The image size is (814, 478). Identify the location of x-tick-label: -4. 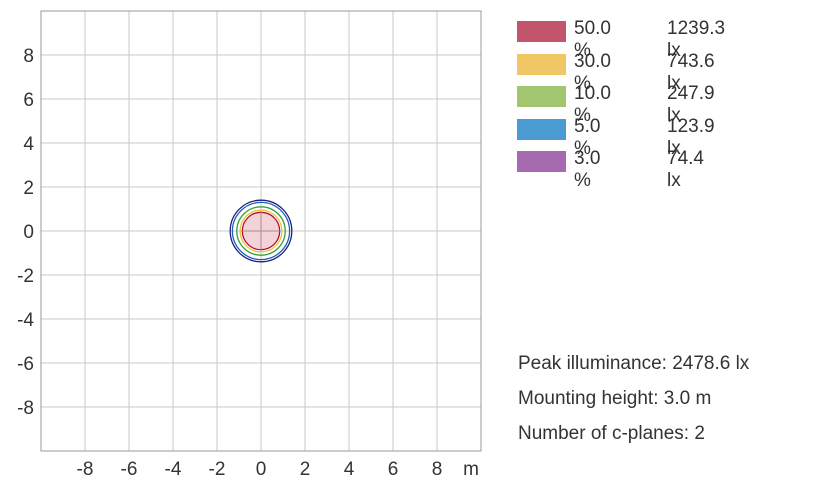
(173, 468).